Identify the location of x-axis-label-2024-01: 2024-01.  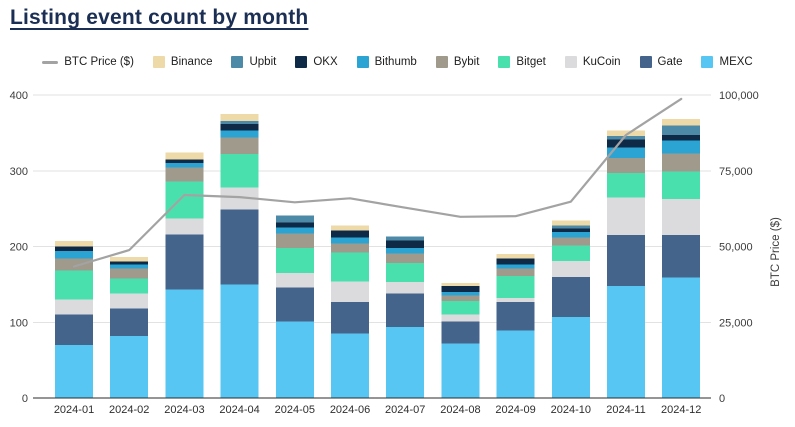
(74, 410).